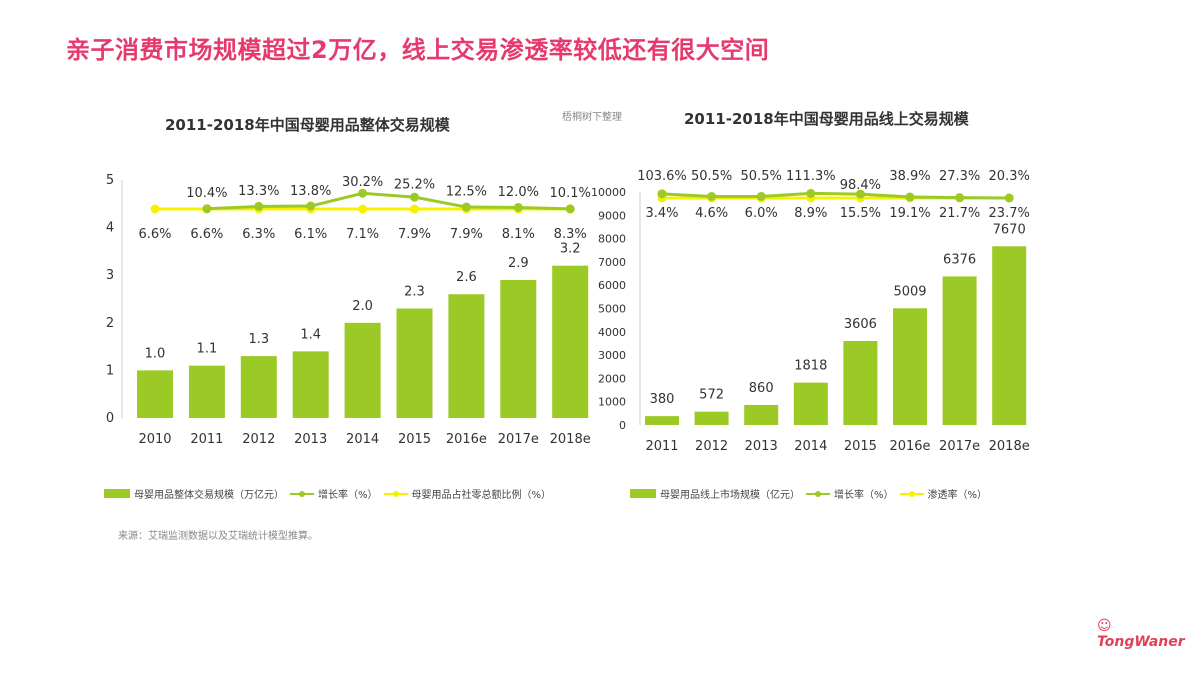 The image size is (1200, 675). What do you see at coordinates (959, 213) in the screenshot?
I see `line-value-label: 21.7%` at bounding box center [959, 213].